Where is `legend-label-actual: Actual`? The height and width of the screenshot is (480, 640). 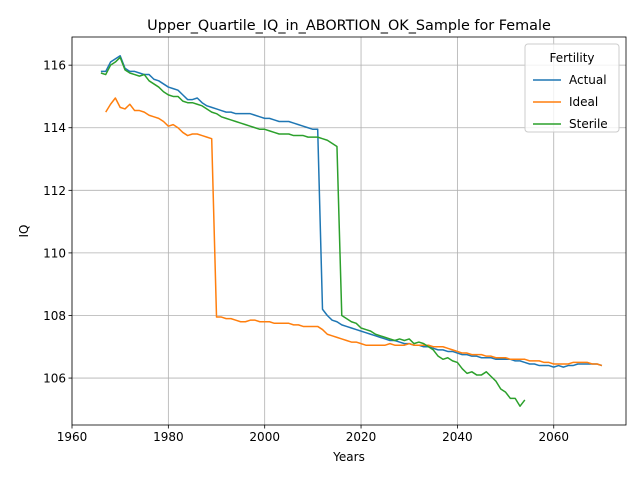 legend-label-actual: Actual is located at coordinates (588, 80).